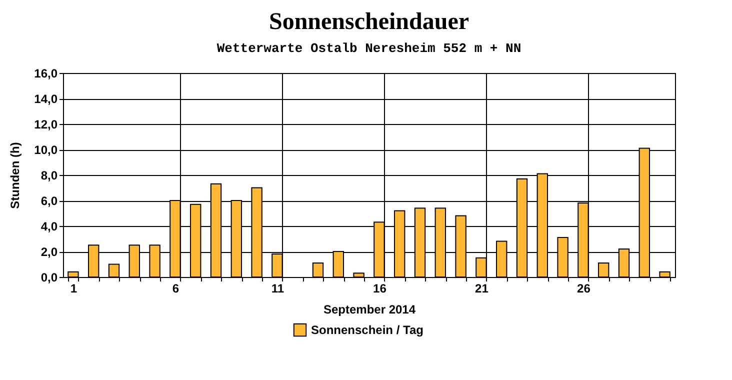  What do you see at coordinates (49, 277) in the screenshot?
I see `y-tick-label: 0,0` at bounding box center [49, 277].